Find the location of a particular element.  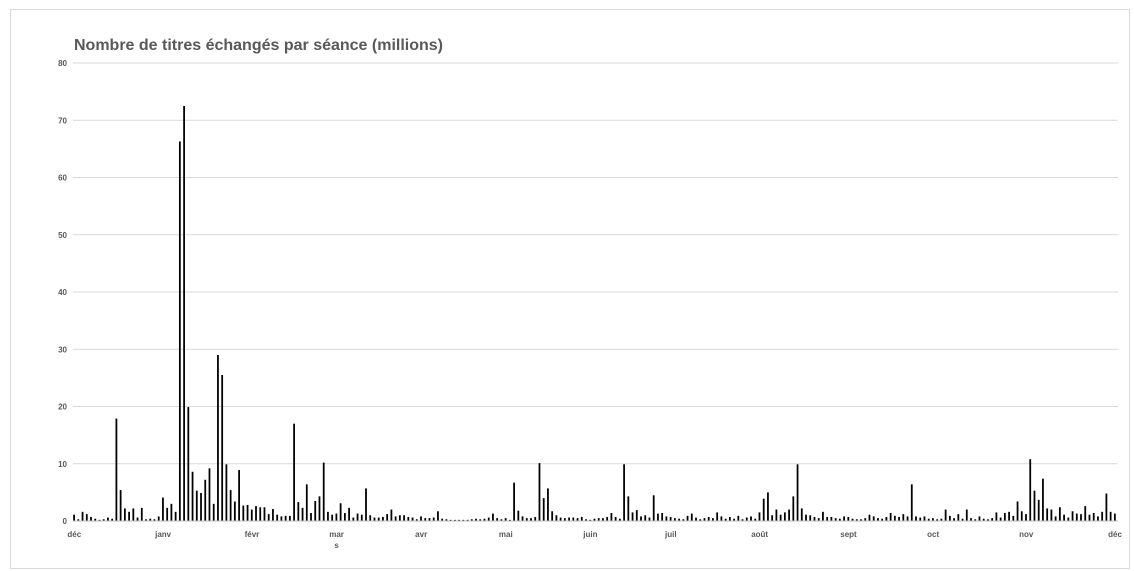

y-axis-tick-labels: 0 10 20 30 40 50 60 70 80 is located at coordinates (62, 292).